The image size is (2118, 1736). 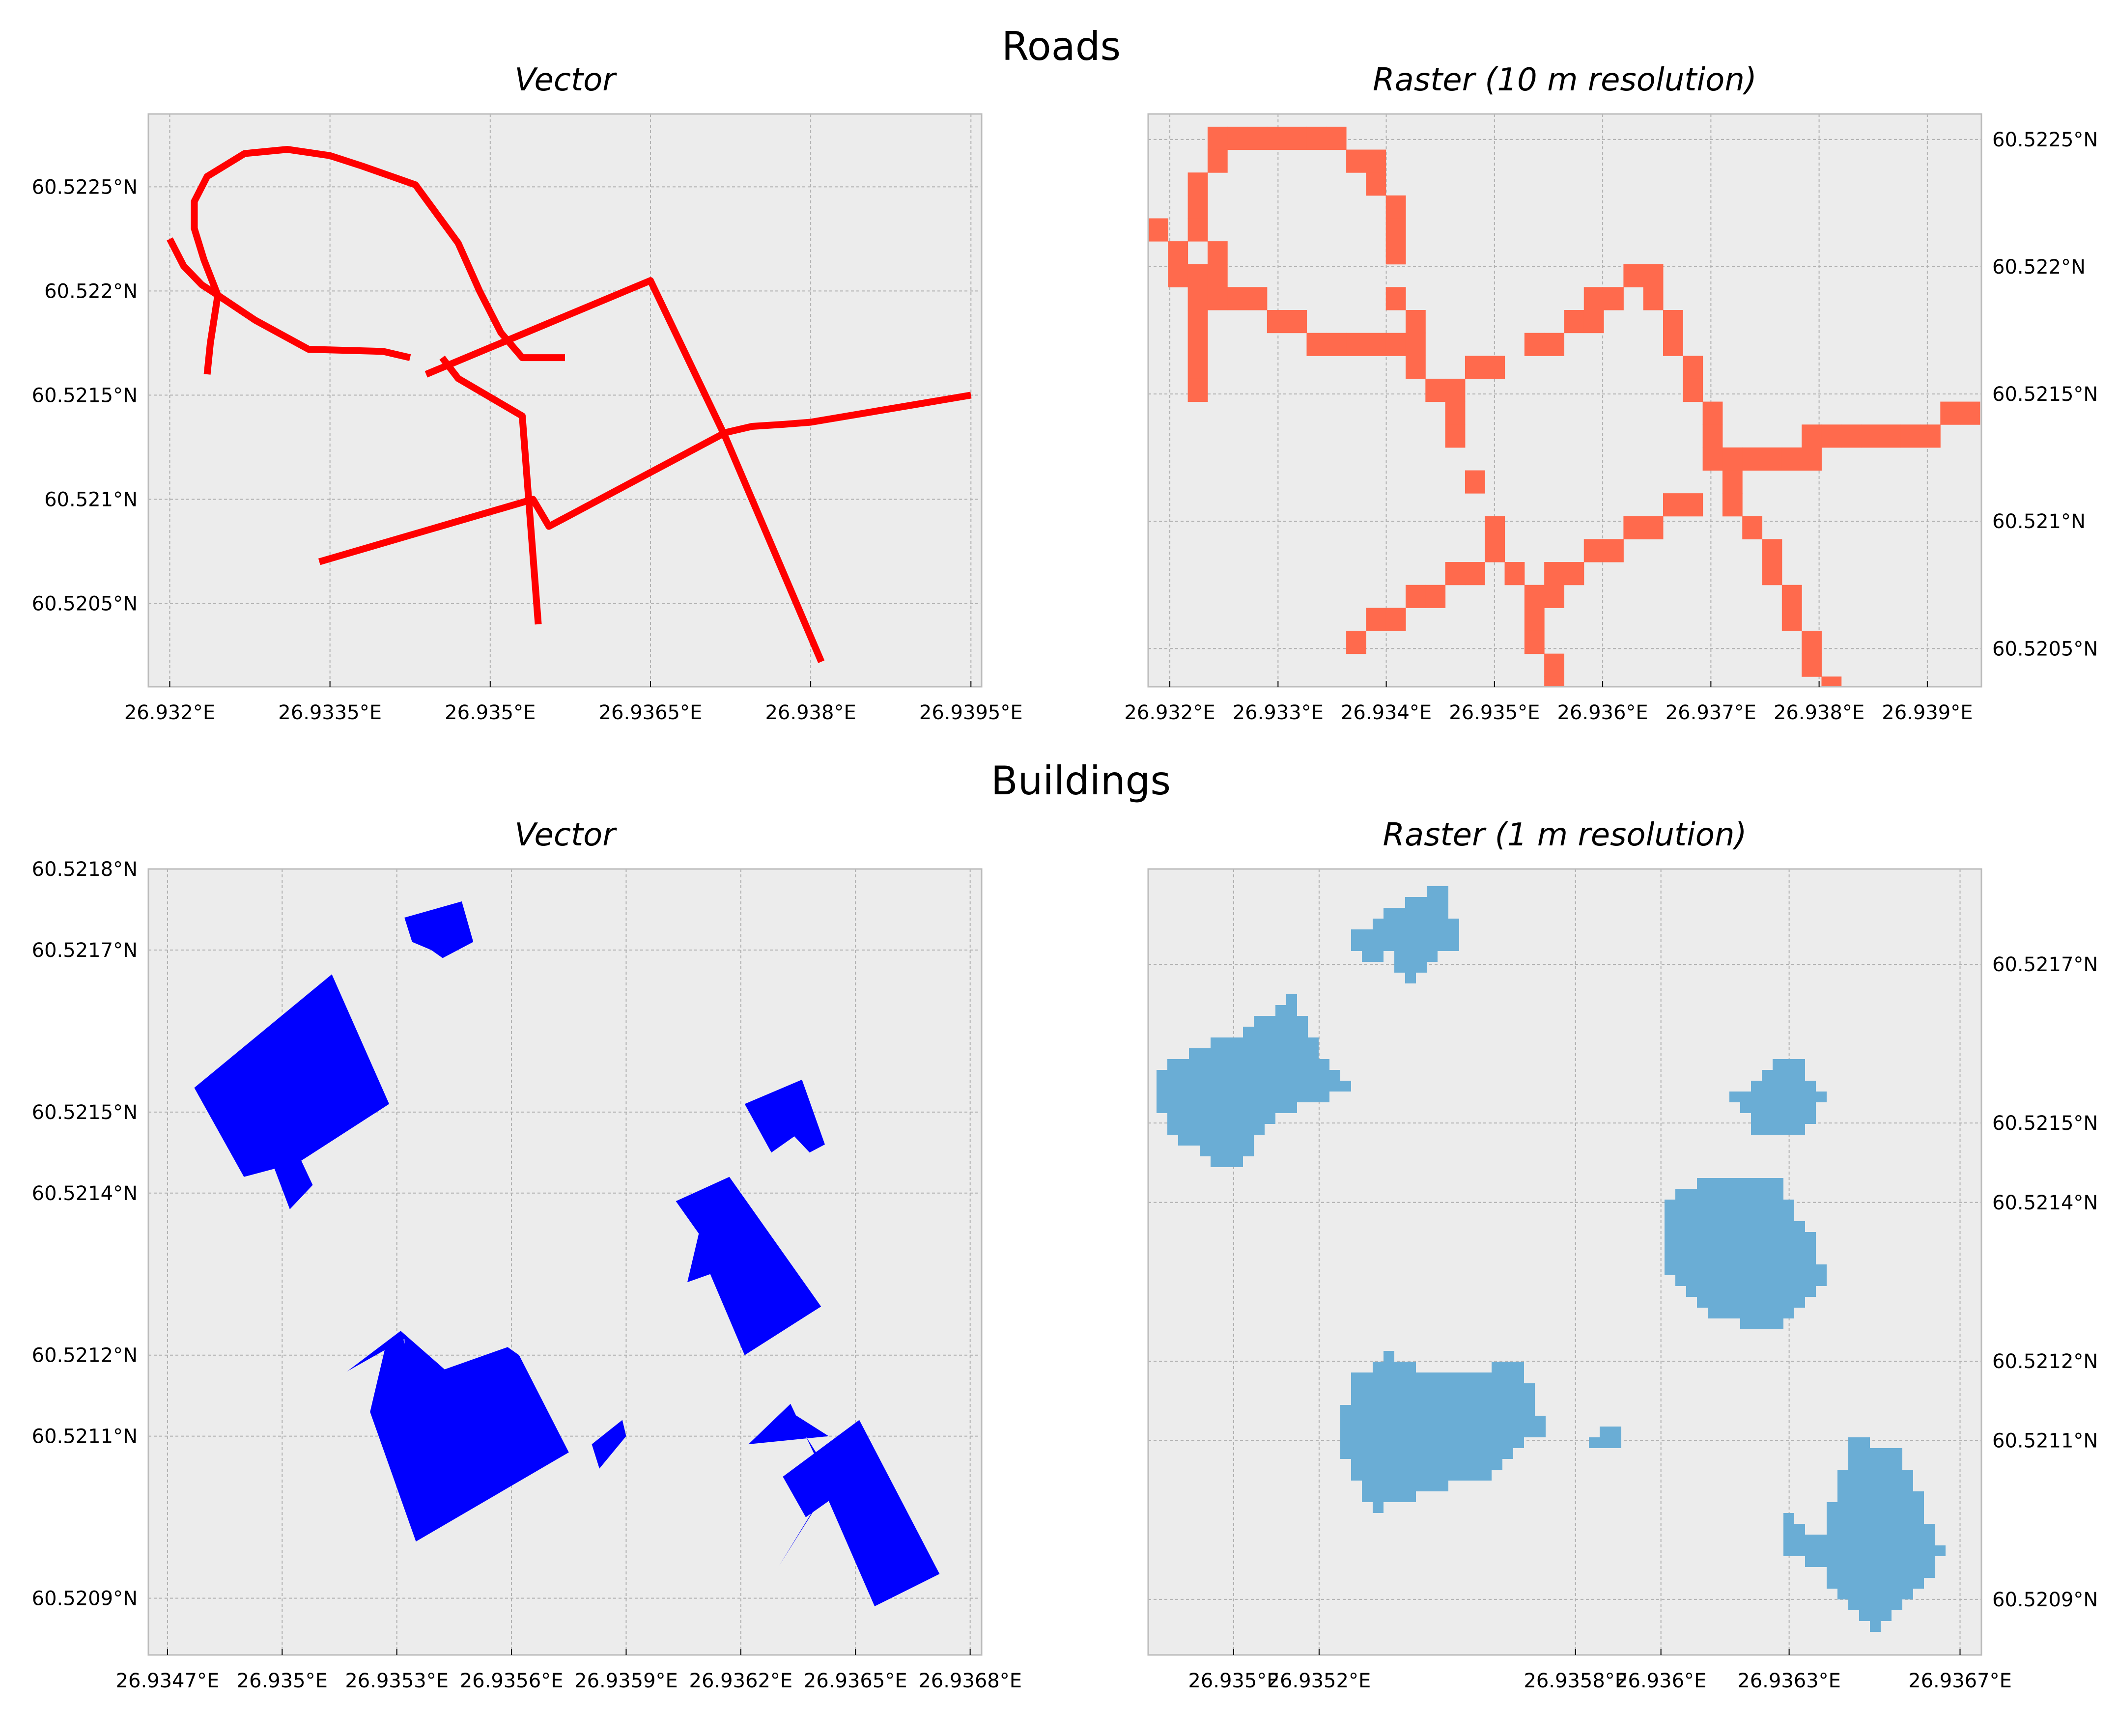 What do you see at coordinates (624, 470) in the screenshot?
I see `road-line-north-road` at bounding box center [624, 470].